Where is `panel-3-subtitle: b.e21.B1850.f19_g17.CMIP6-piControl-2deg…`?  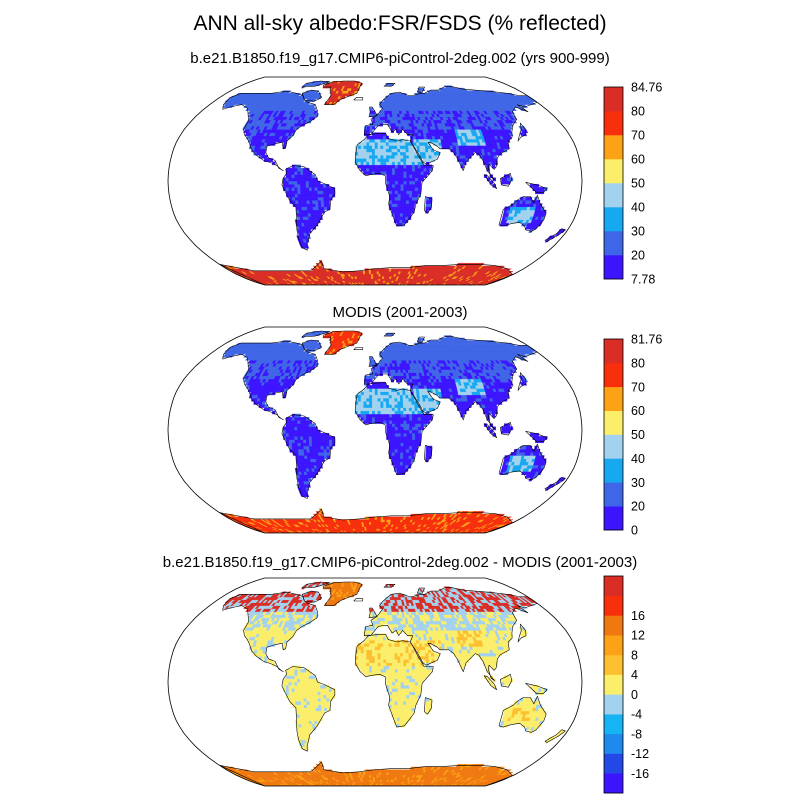
panel-3-subtitle: b.e21.B1850.f19_g17.CMIP6-piControl-2deg… is located at coordinates (400, 562).